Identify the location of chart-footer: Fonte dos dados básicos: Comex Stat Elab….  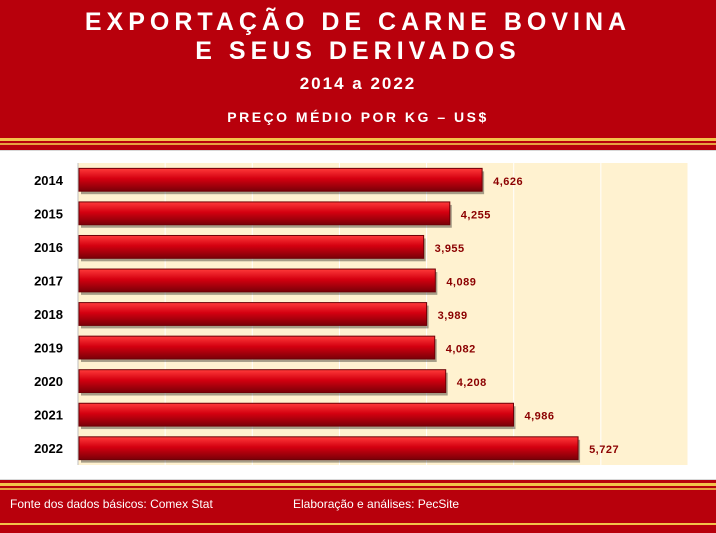
(358, 507).